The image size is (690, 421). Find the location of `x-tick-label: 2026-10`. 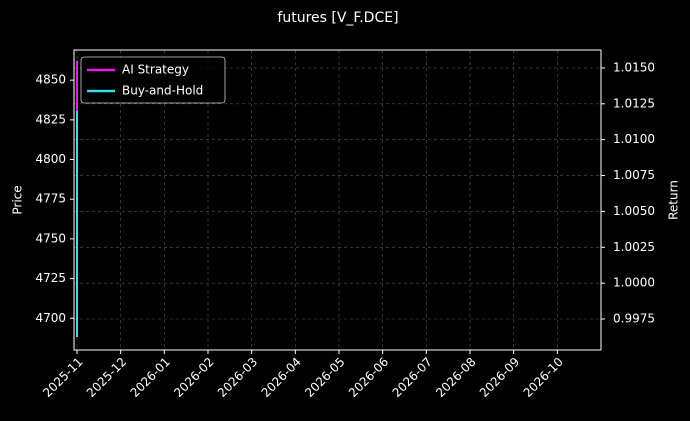

x-tick-label: 2026-10 is located at coordinates (543, 377).